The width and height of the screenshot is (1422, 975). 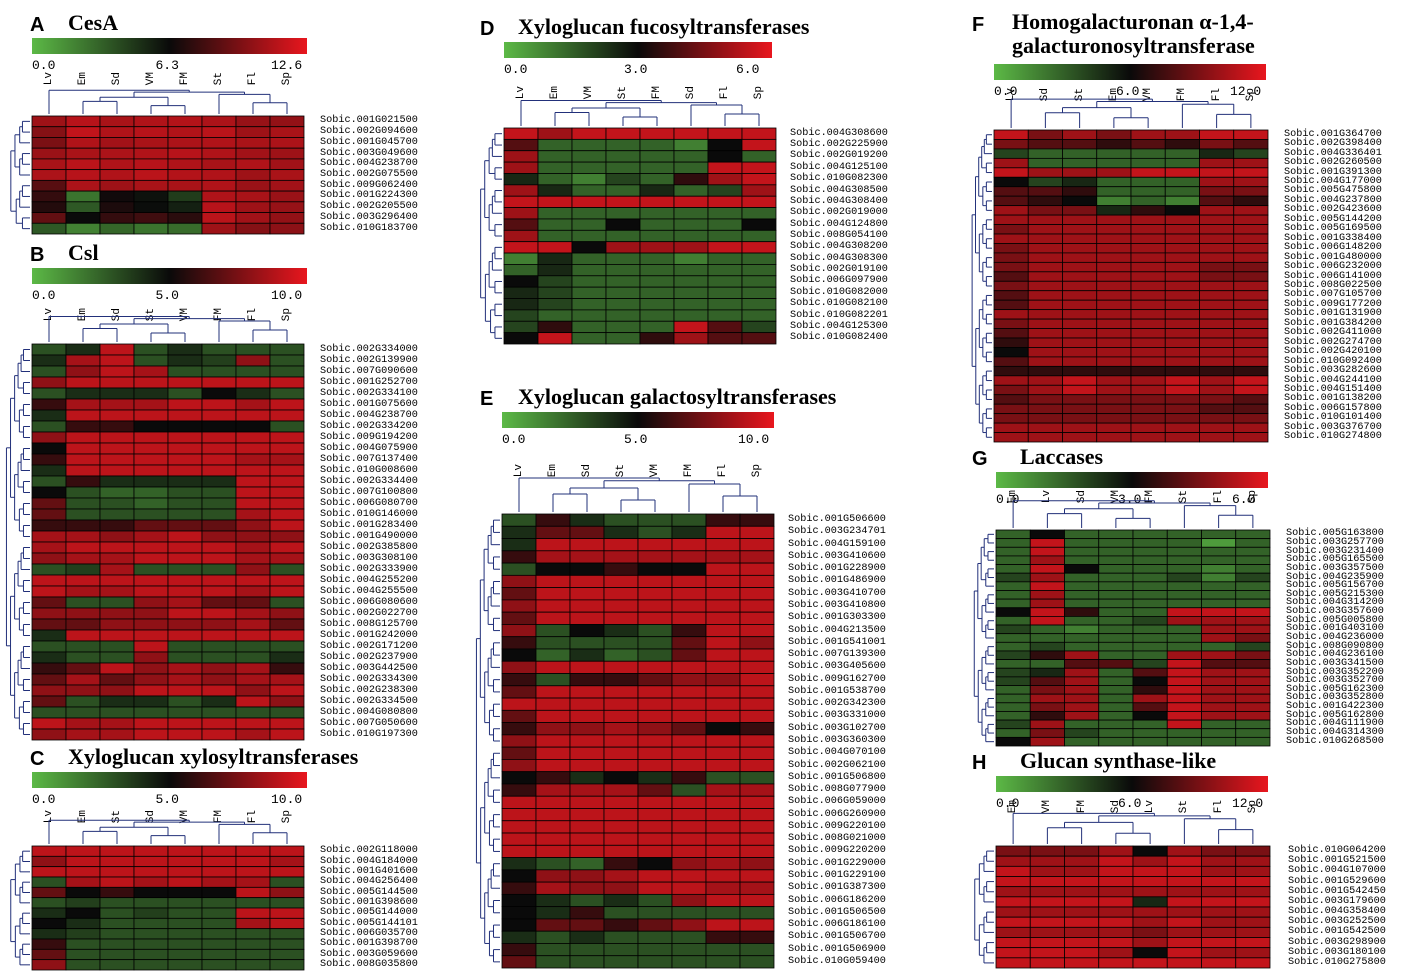 I want to click on gene-label: Sobic.003G296400, so click(x=369, y=217).